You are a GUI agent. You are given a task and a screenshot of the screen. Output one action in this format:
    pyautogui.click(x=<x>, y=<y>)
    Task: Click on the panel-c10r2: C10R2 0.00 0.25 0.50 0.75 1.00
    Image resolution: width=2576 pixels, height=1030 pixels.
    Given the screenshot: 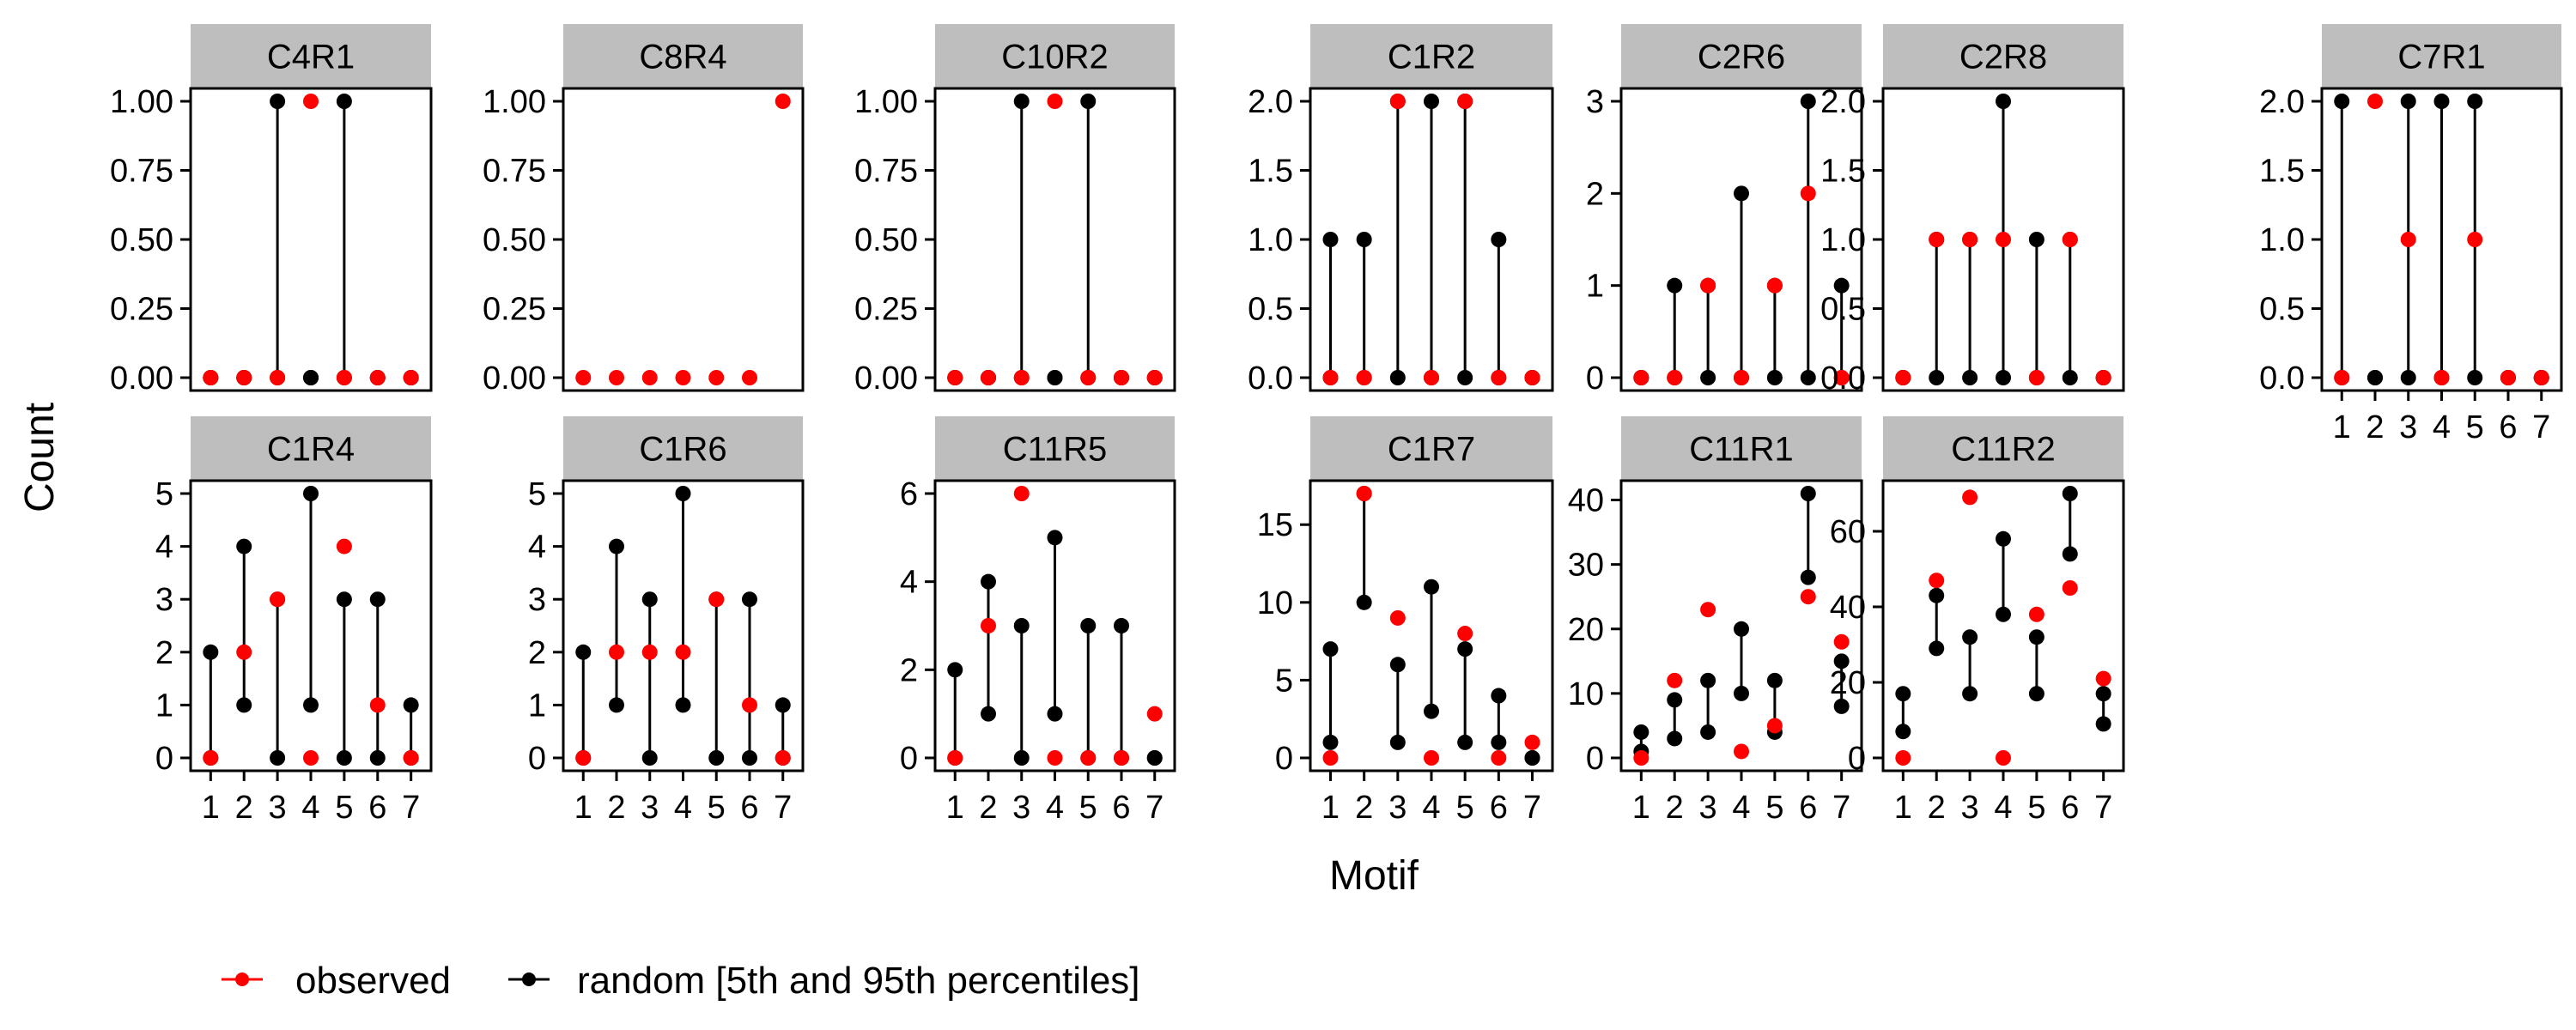 What is the action you would take?
    pyautogui.click(x=1015, y=210)
    